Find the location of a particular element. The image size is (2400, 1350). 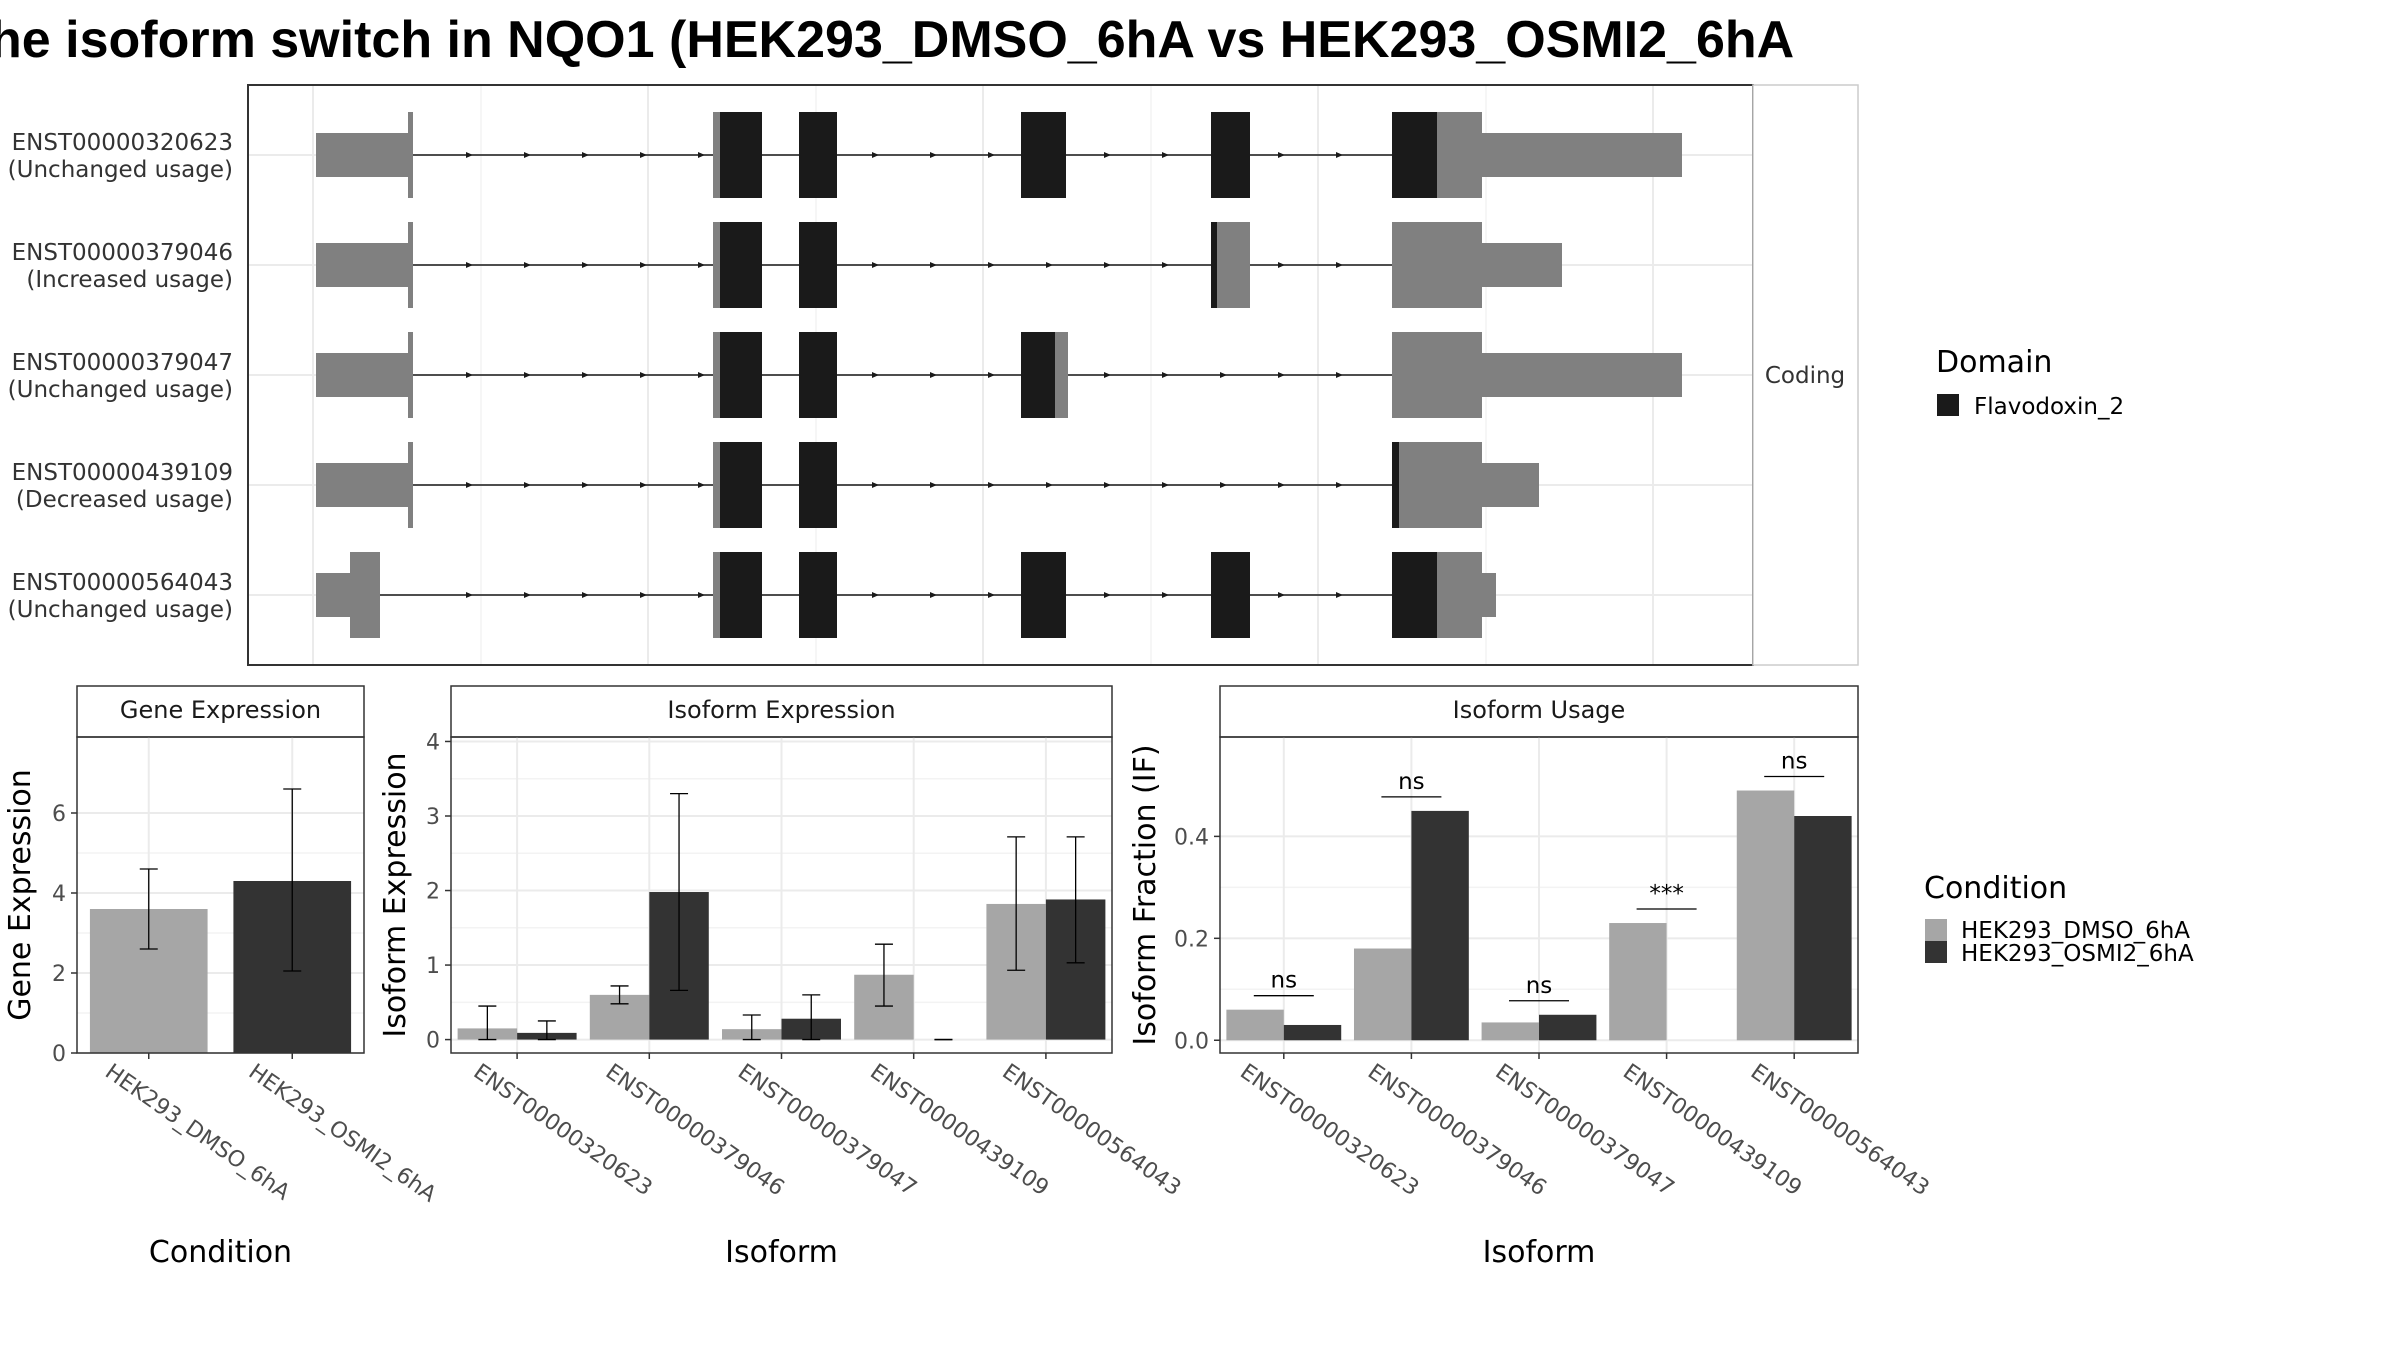

track-id-label: ENST00000564043 is located at coordinates (122, 583).